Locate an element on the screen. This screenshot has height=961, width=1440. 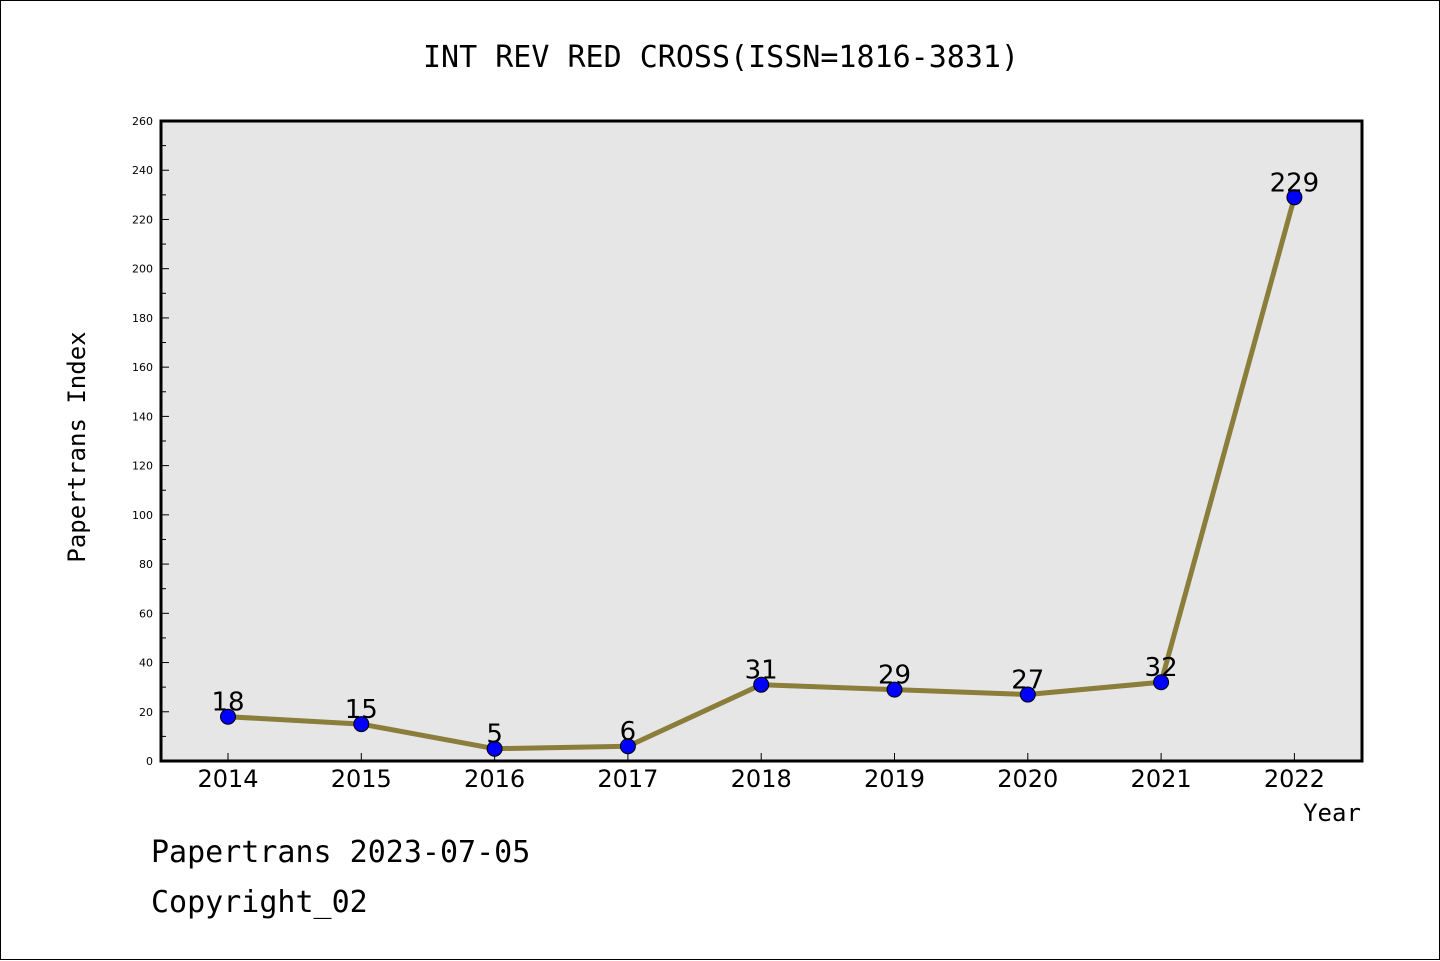
footer-copyright: Copyright_02 is located at coordinates (259, 902).